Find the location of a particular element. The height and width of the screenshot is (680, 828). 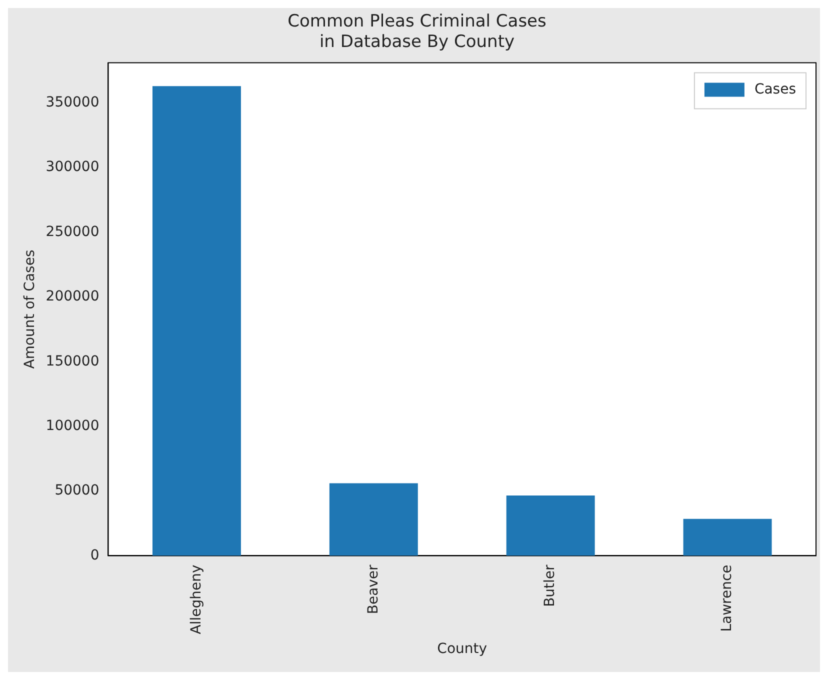

legend-label: Cases is located at coordinates (775, 89).